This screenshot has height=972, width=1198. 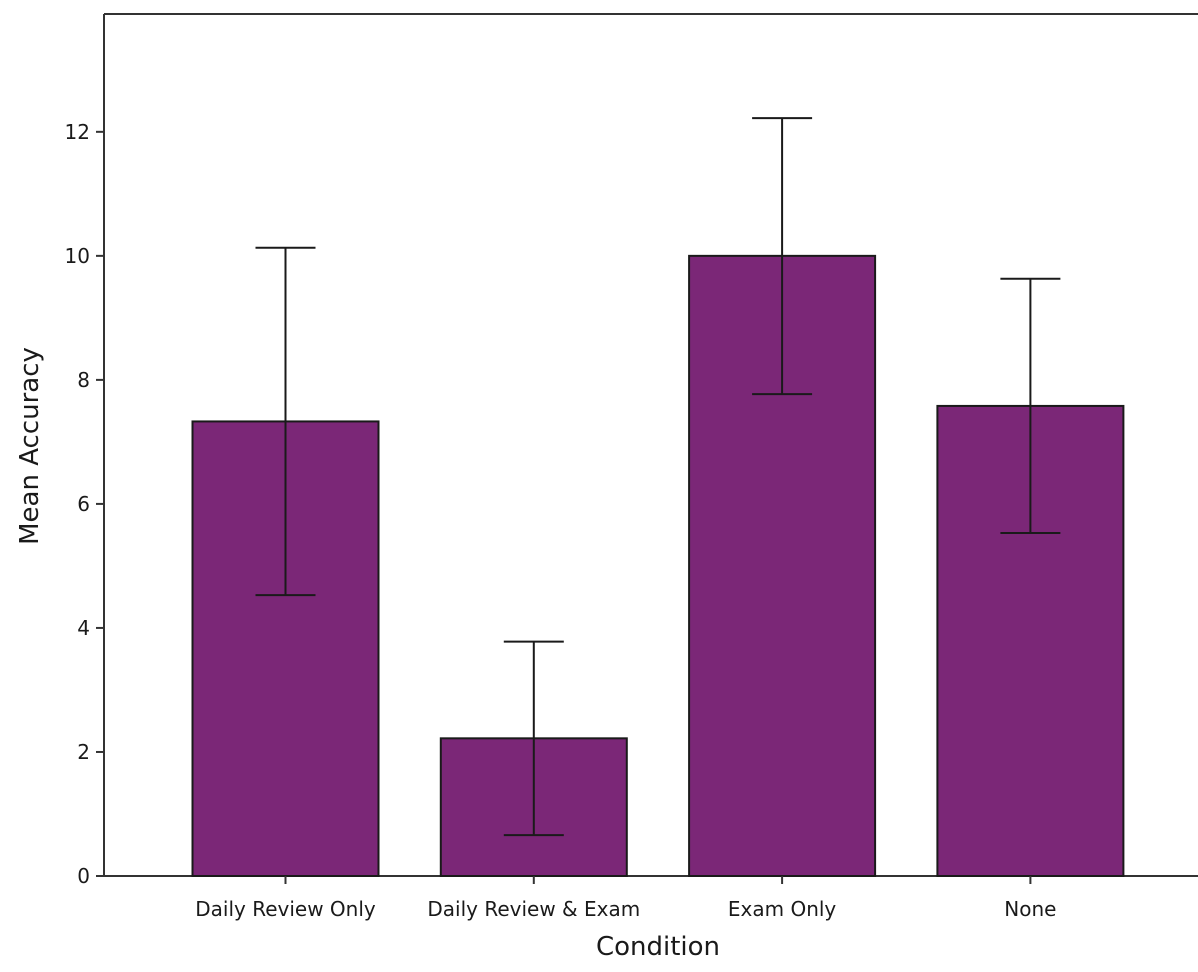 I want to click on y-tick-label: 10, so click(x=77, y=256).